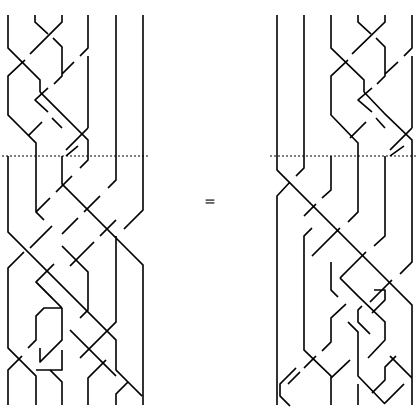 This screenshot has width=420, height=420. I want to click on equals-sign: =, so click(210, 202).